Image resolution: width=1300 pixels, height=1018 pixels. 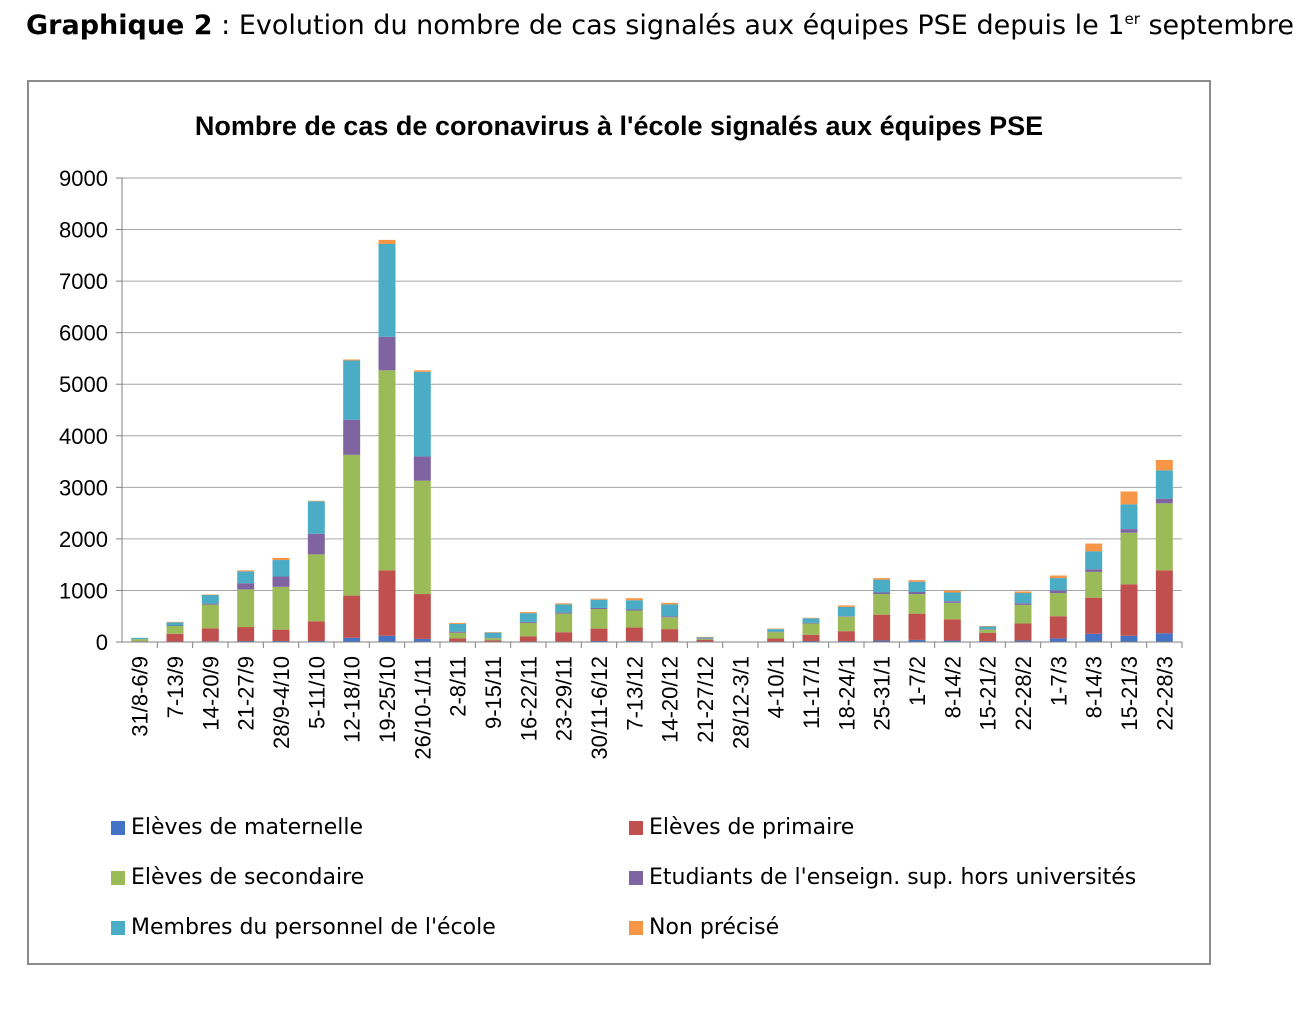 I want to click on caption-suffix: septembre, so click(x=1217, y=25).